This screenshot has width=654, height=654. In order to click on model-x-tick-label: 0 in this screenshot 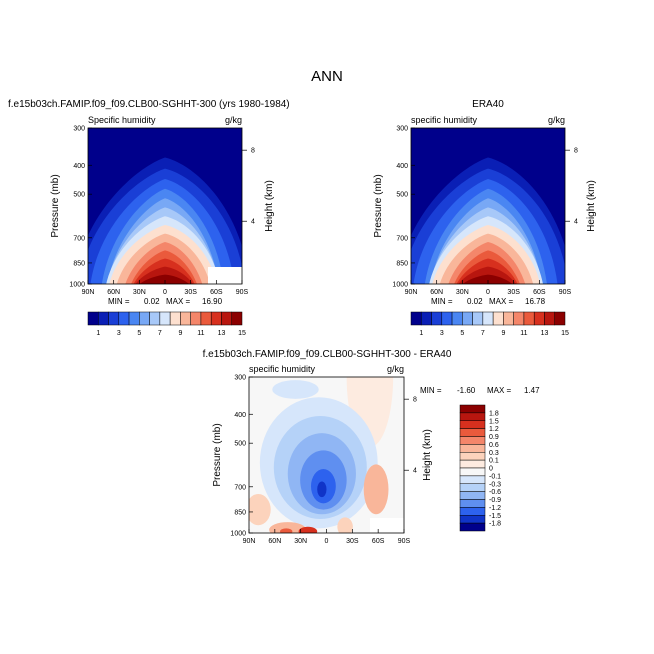, I will do `click(165, 292)`.